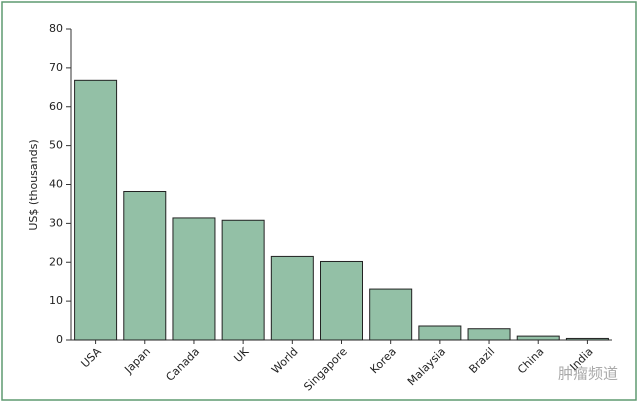  I want to click on y-tick-label: 10, so click(56, 300).